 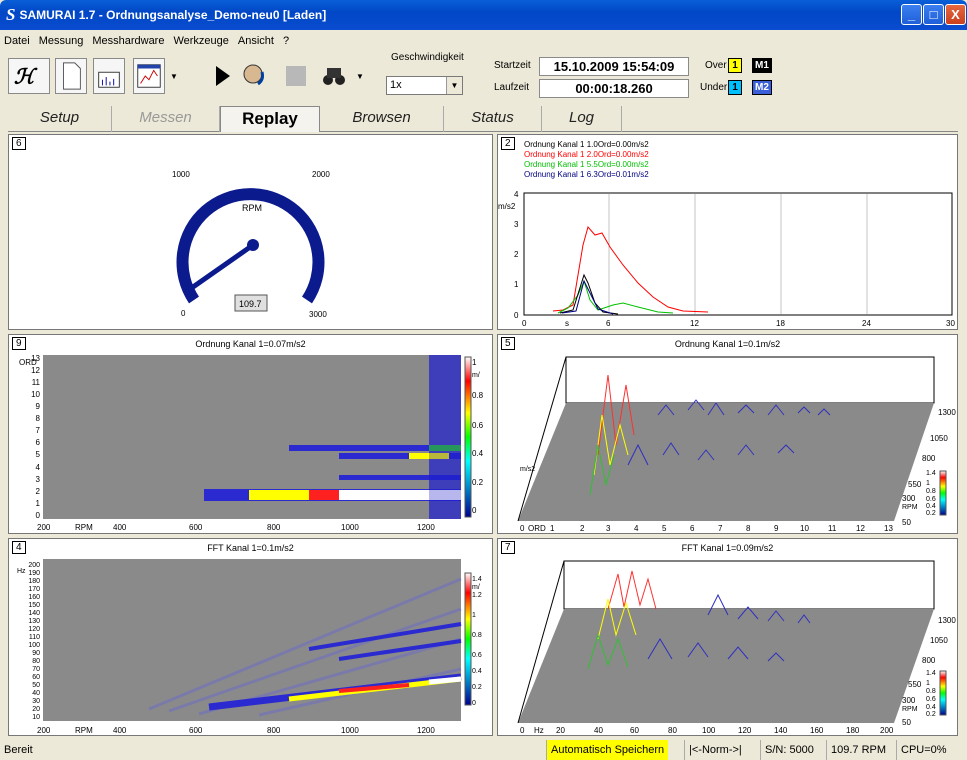 I want to click on stop-icon, so click(x=296, y=76).